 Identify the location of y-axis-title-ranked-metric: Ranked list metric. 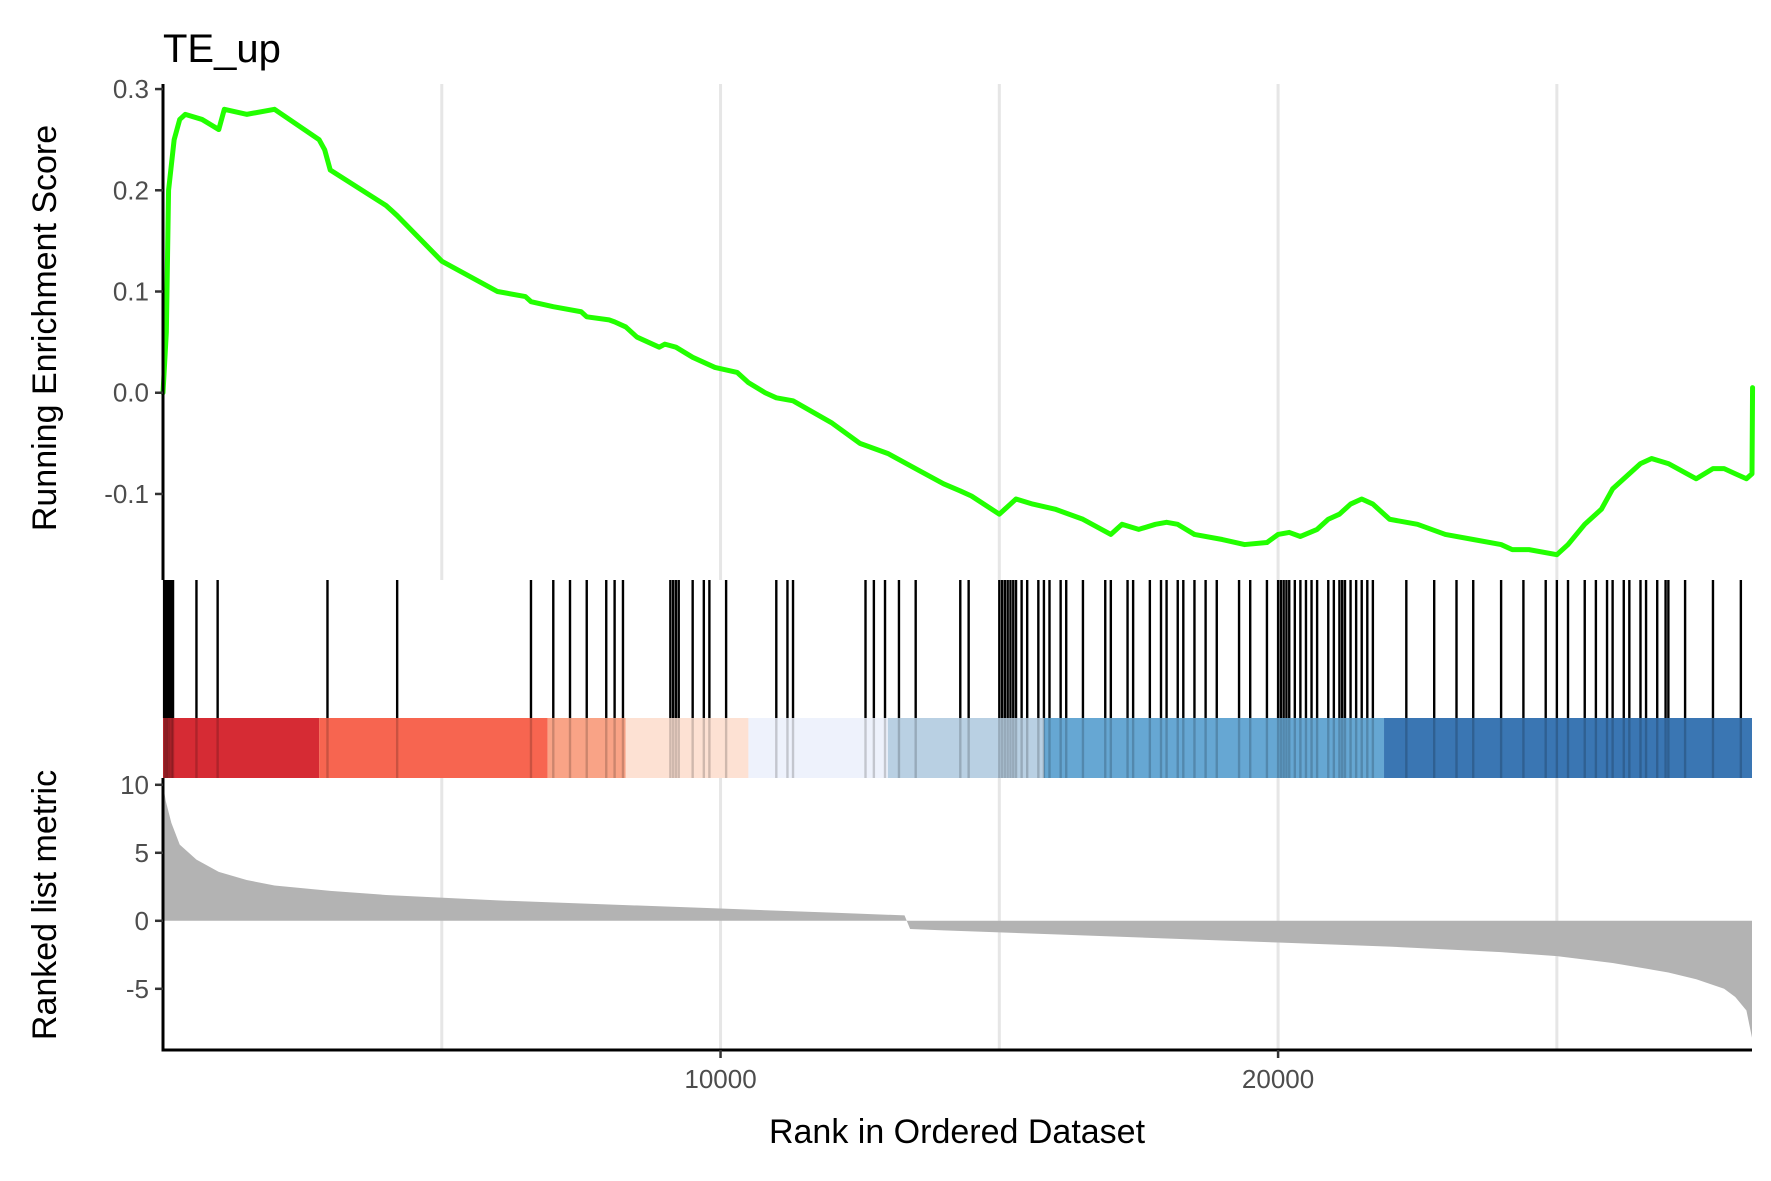
(45, 905).